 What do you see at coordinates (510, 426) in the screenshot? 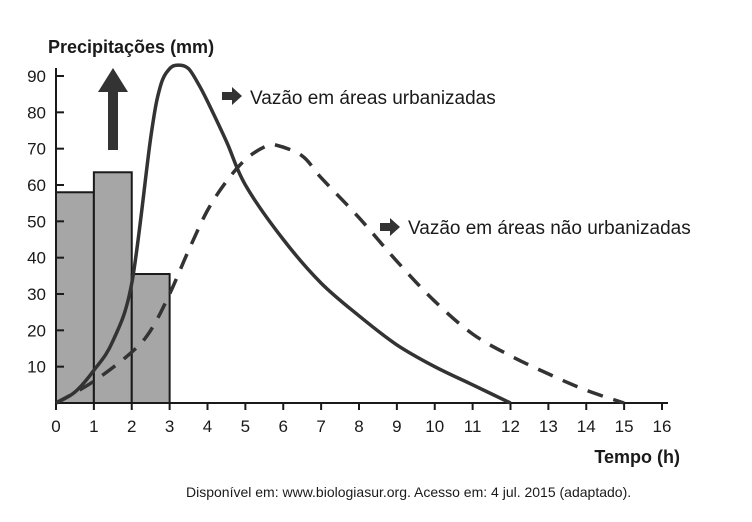
I see `x-tick-label: 12` at bounding box center [510, 426].